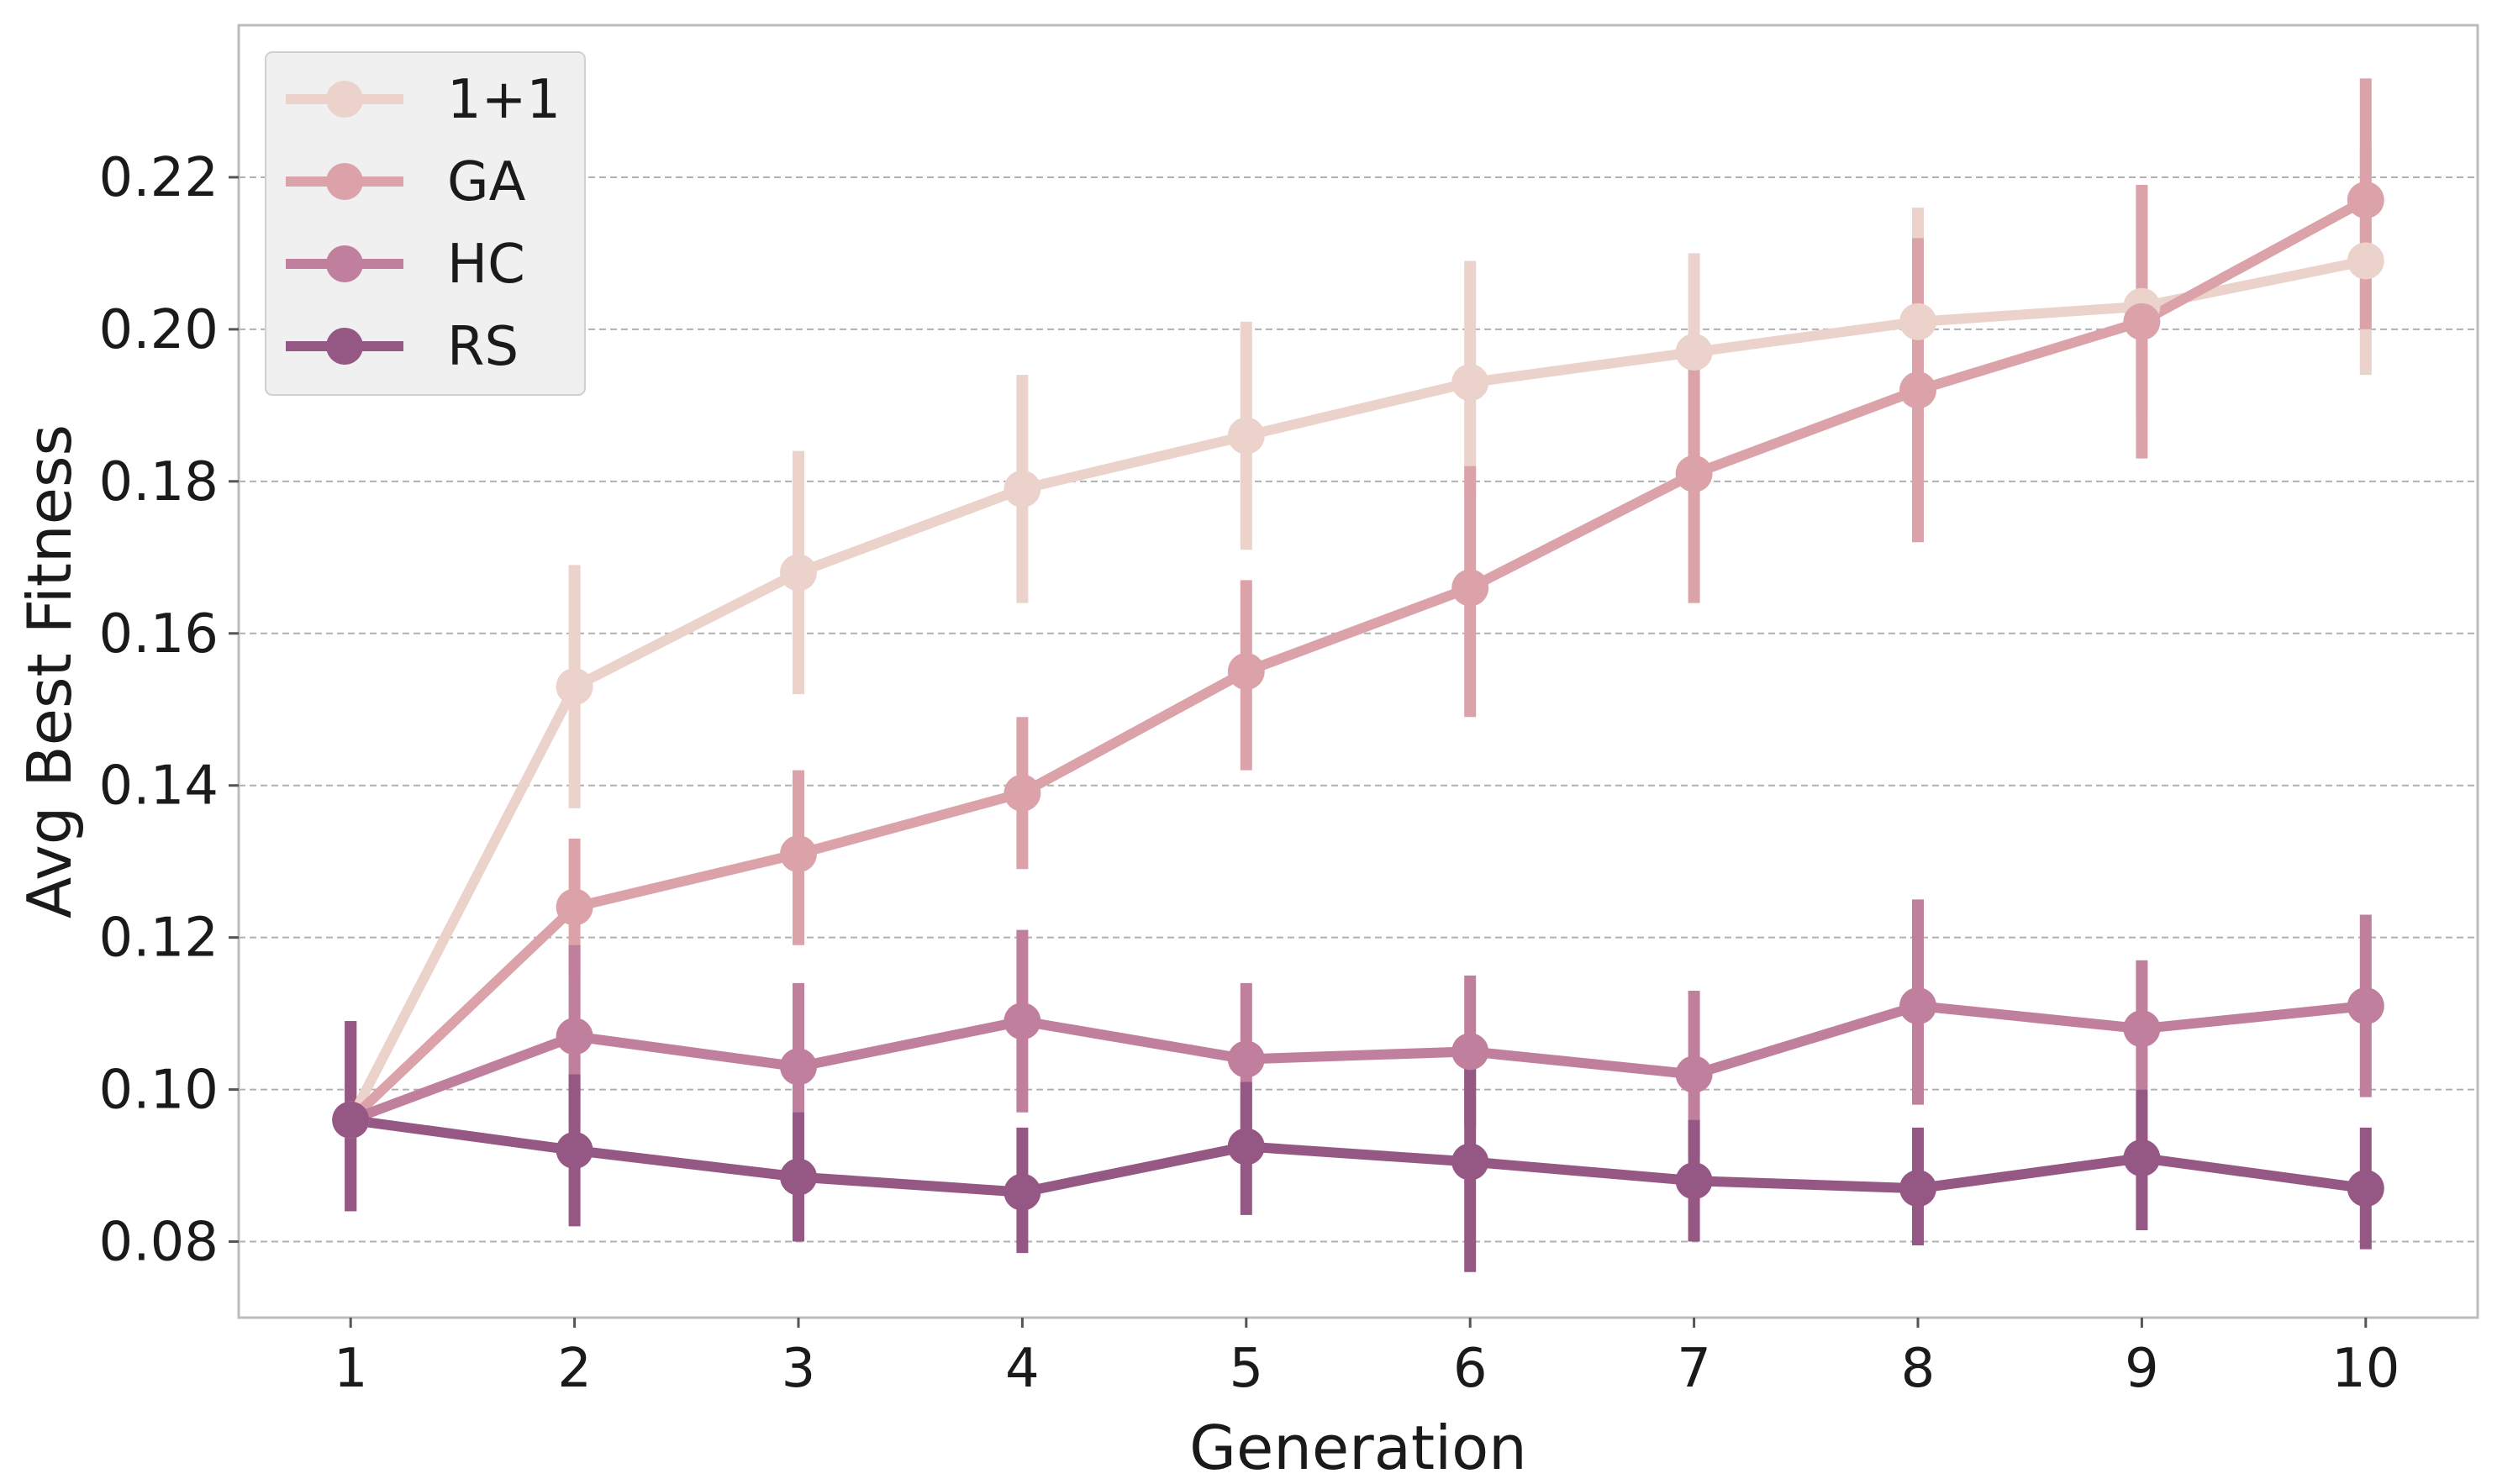  Describe the element at coordinates (574, 1369) in the screenshot. I see `x-tick-label: 2` at that location.